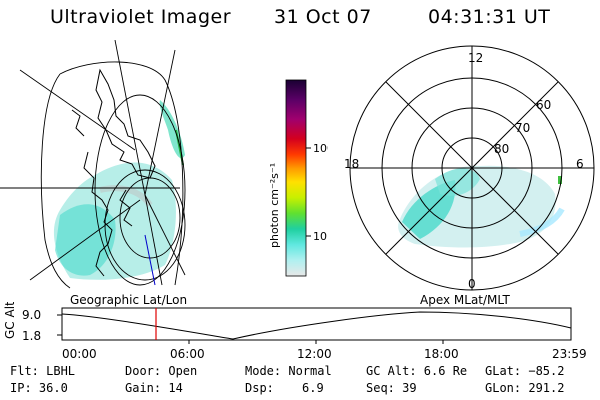 The width and height of the screenshot is (600, 400). Describe the element at coordinates (472, 284) in the screenshot. I see `mlt-label-0: 0` at that location.